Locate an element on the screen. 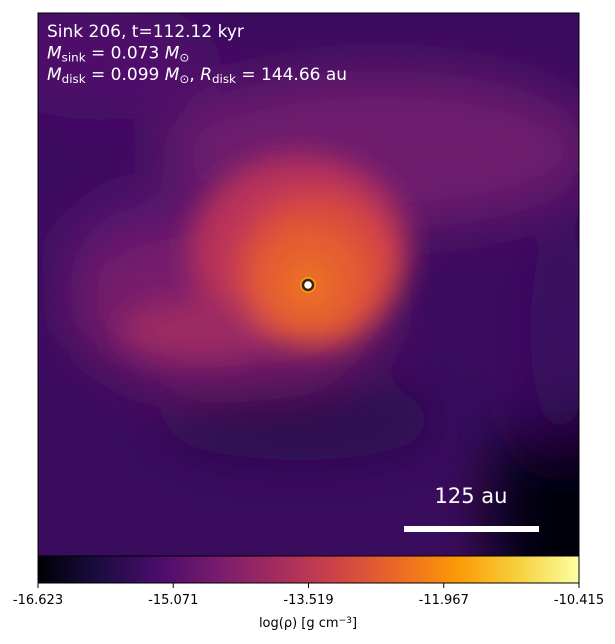 The image size is (615, 644). text-segment: ] is located at coordinates (354, 623).